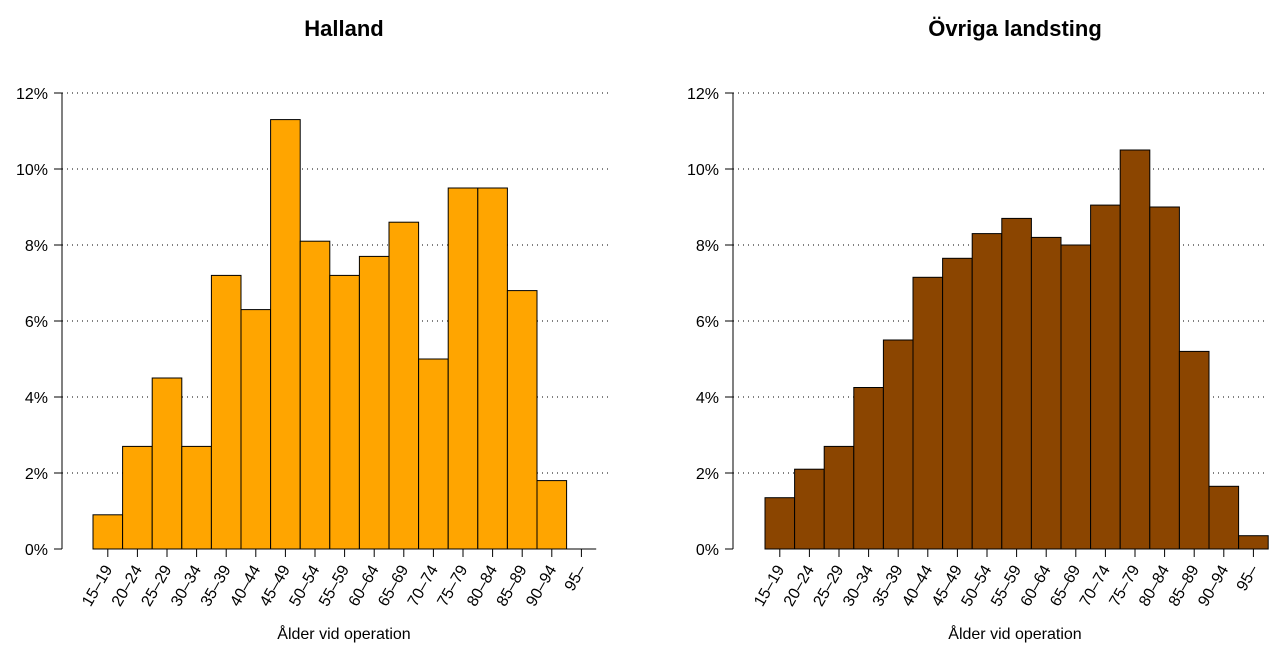 This screenshot has height=645, width=1272. I want to click on halland-y-tick-label: 0%, so click(36, 550).